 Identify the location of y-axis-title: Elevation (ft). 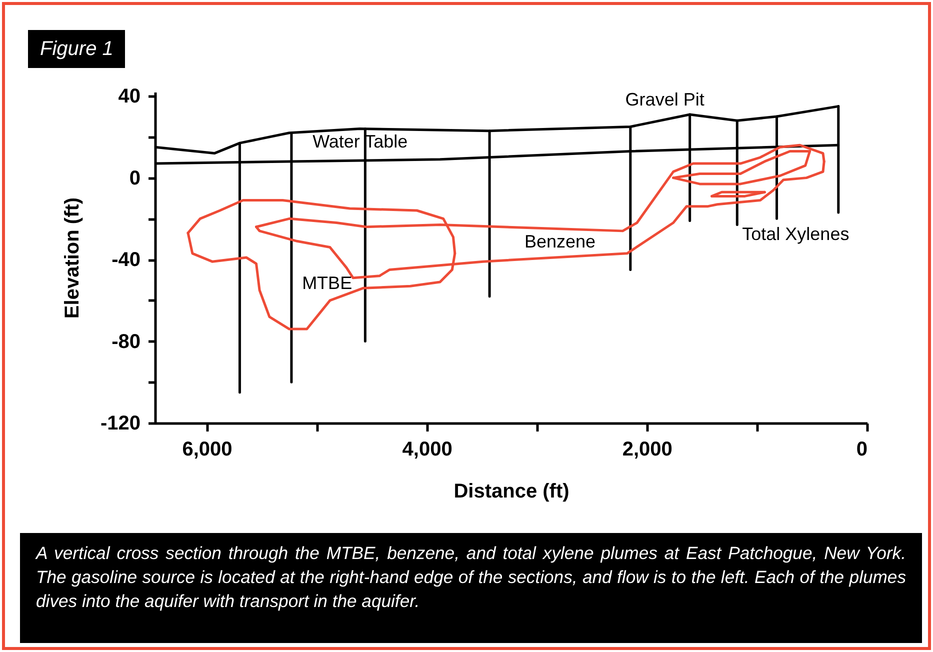
(72, 258).